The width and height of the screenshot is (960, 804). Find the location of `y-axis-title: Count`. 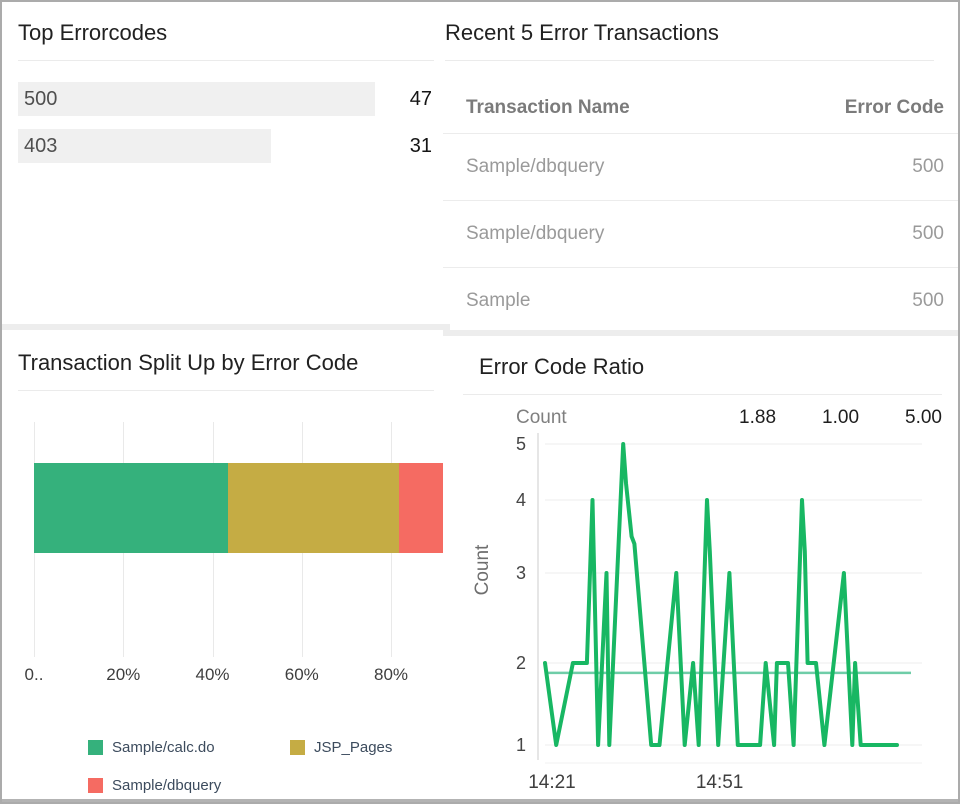

y-axis-title: Count is located at coordinates (482, 569).